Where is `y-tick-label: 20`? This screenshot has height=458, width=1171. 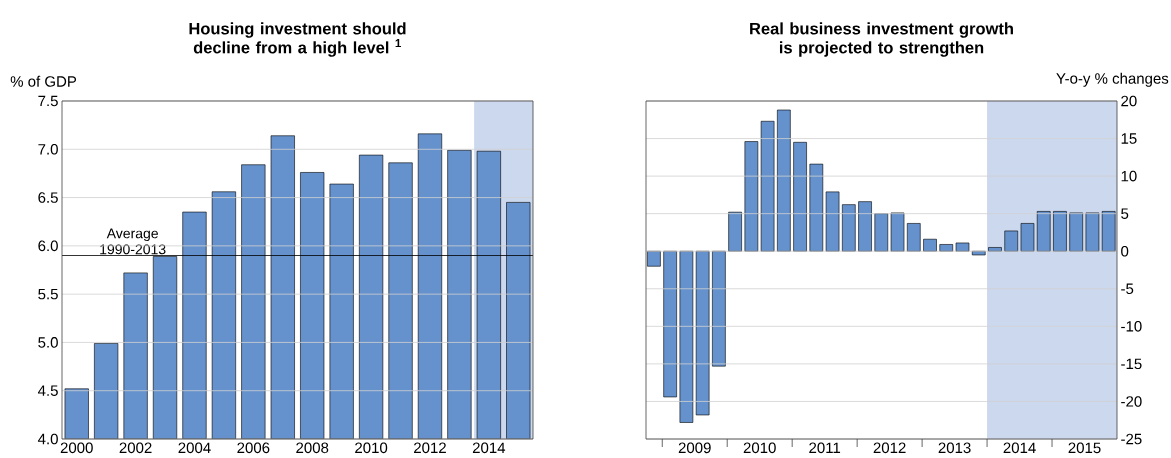
y-tick-label: 20 is located at coordinates (1129, 101).